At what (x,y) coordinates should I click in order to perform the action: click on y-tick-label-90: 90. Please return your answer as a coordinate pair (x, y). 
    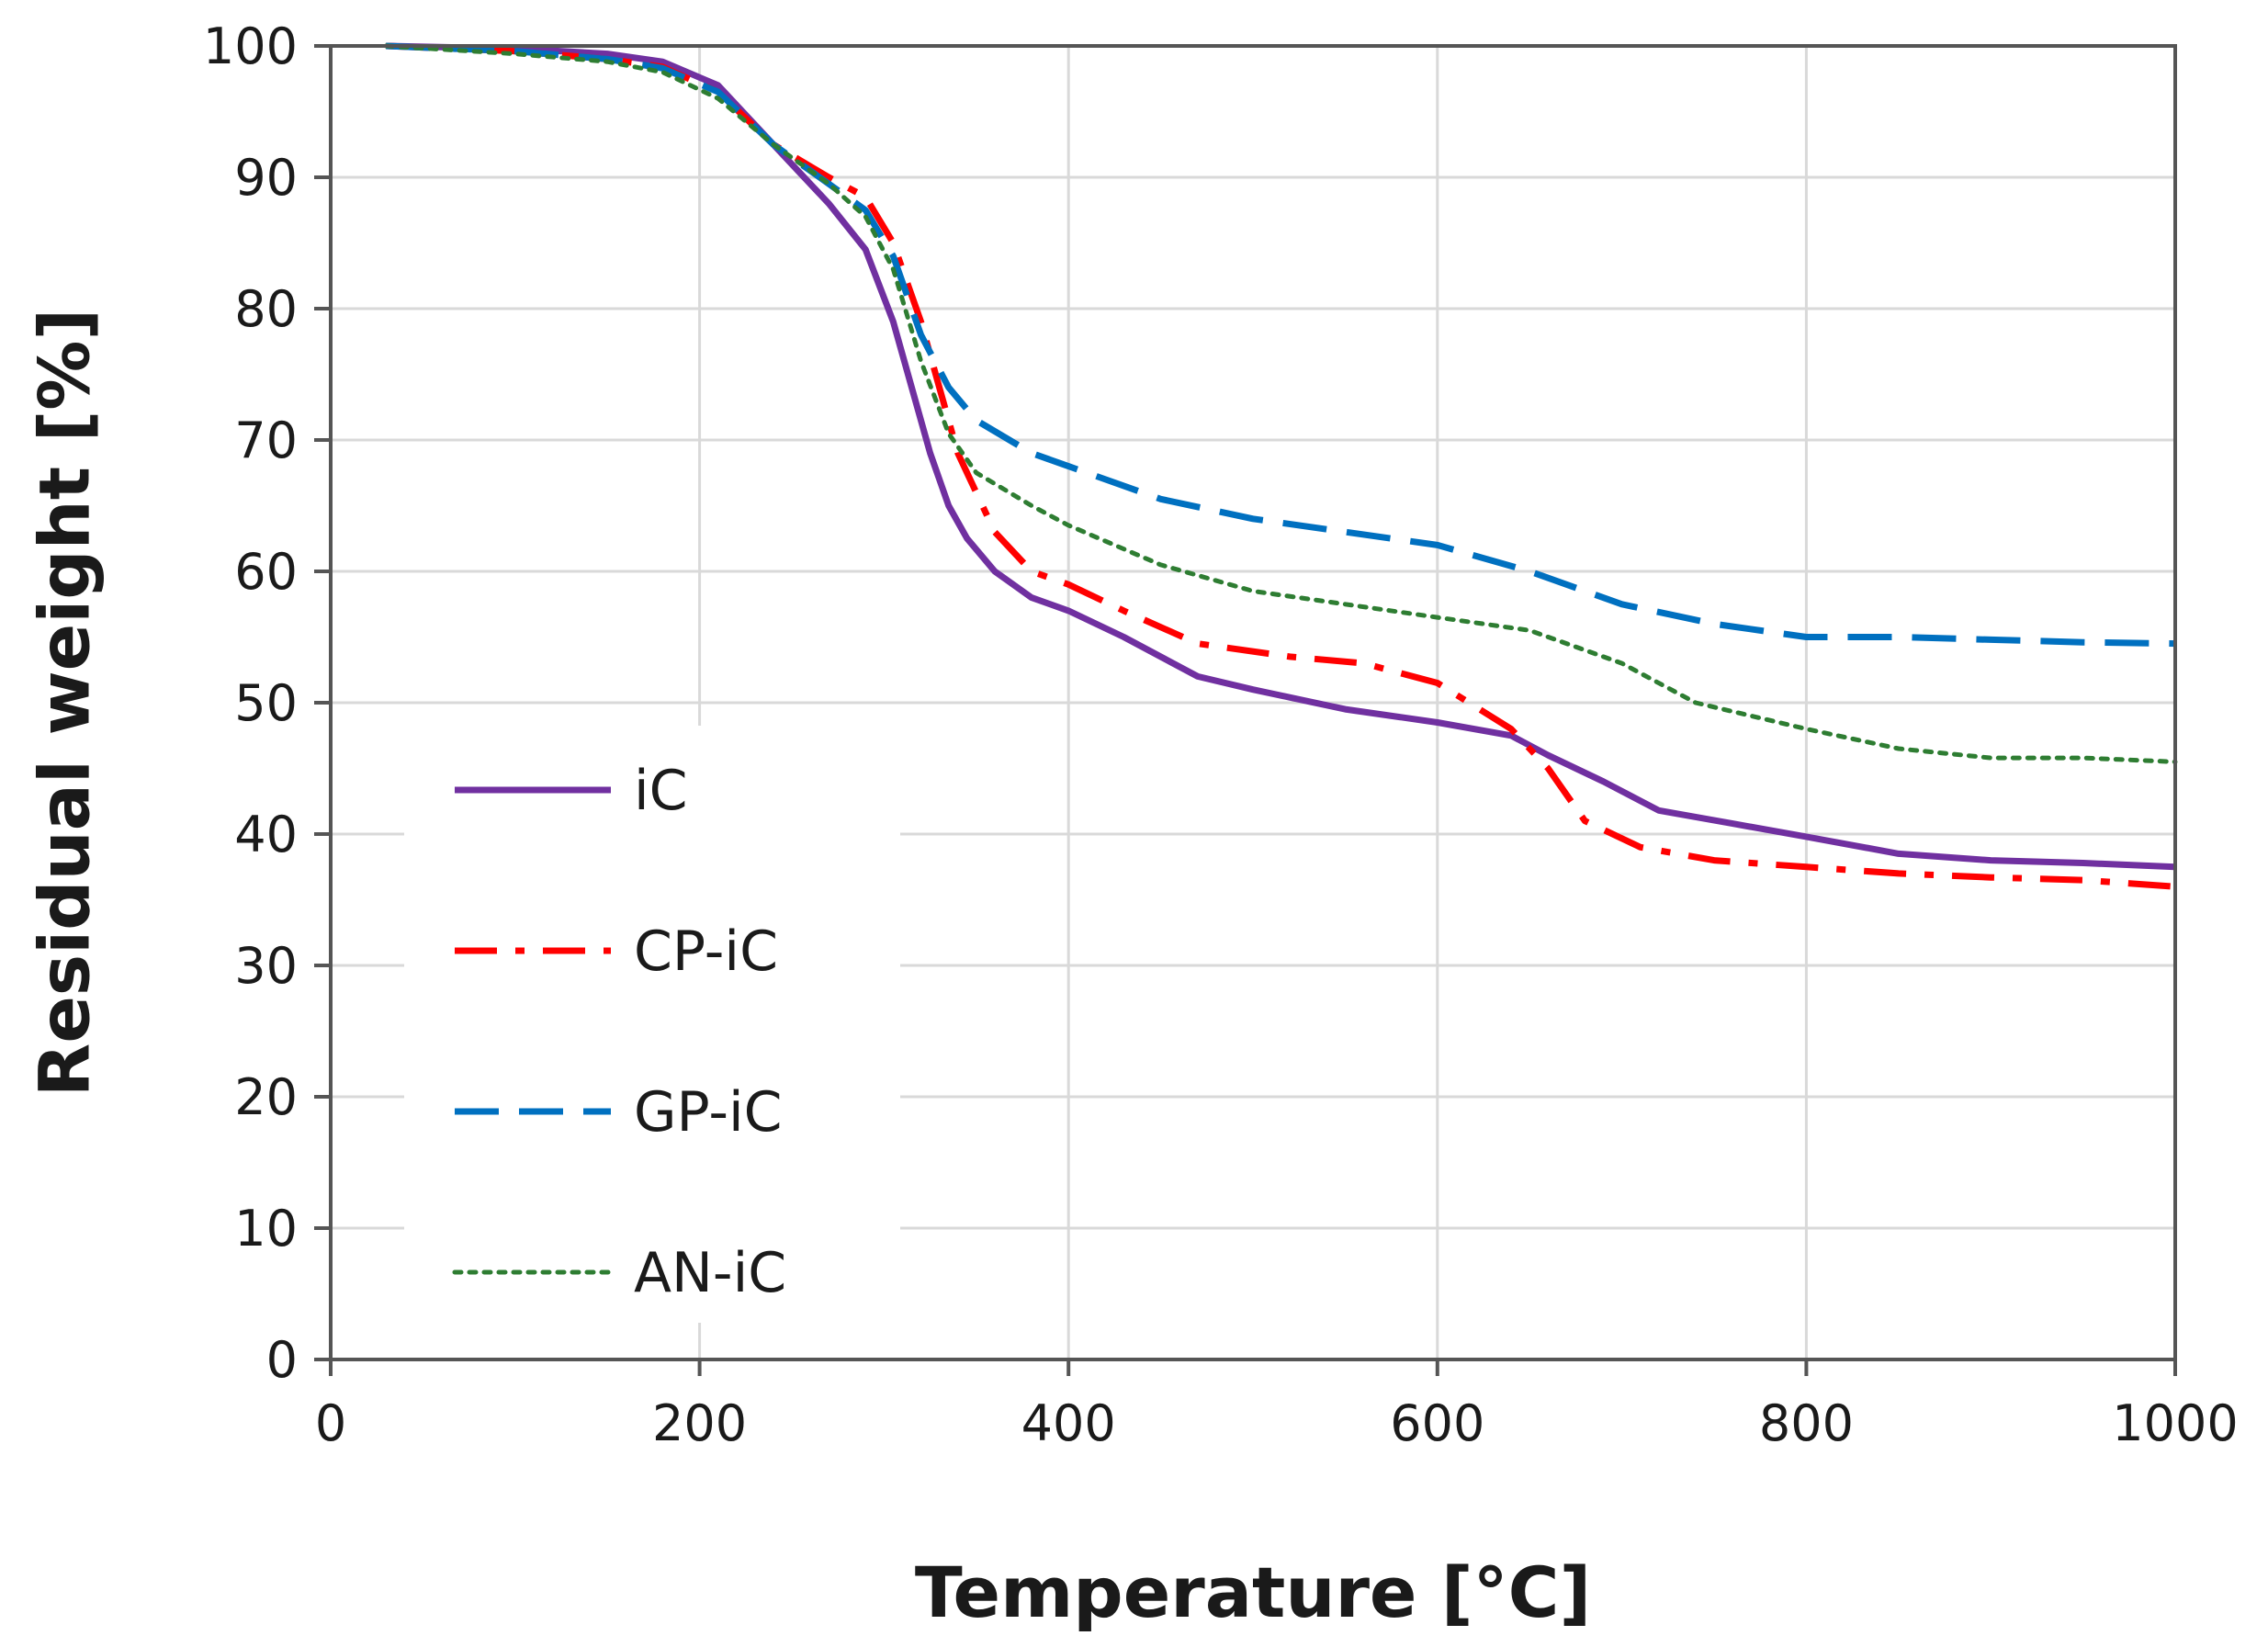
    Looking at the image, I should click on (266, 178).